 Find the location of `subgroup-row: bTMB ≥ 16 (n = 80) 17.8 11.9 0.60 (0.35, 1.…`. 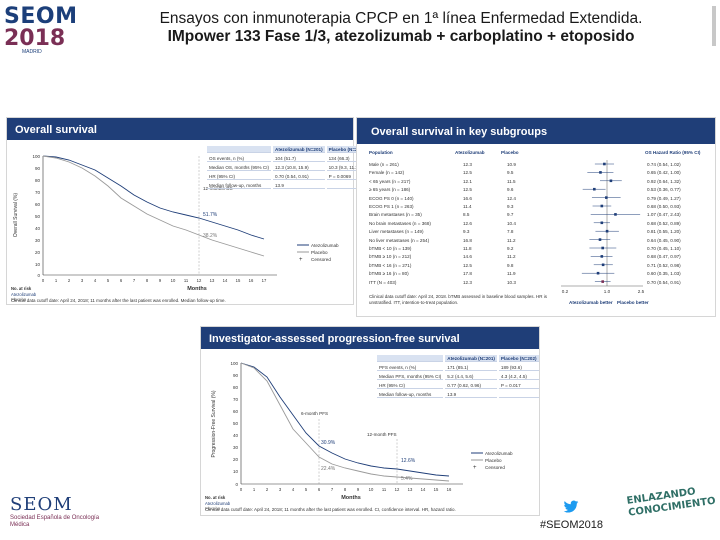

subgroup-row: bTMB ≥ 16 (n = 80) 17.8 11.9 0.60 (0.35, 1.… is located at coordinates (541, 275).